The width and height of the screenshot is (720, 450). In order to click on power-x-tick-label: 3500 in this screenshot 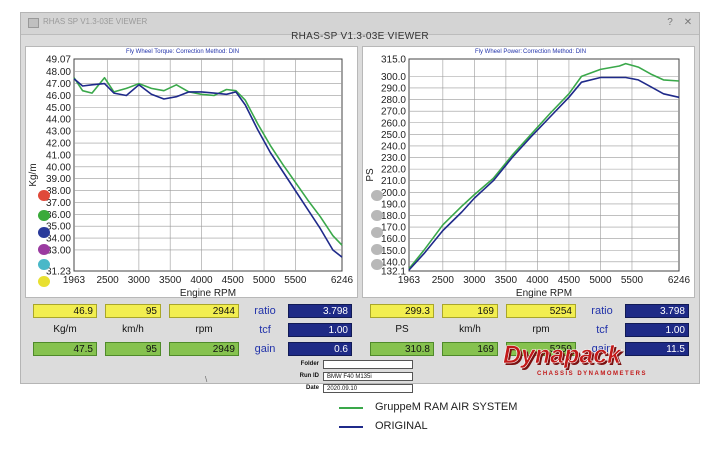, I will do `click(506, 280)`.